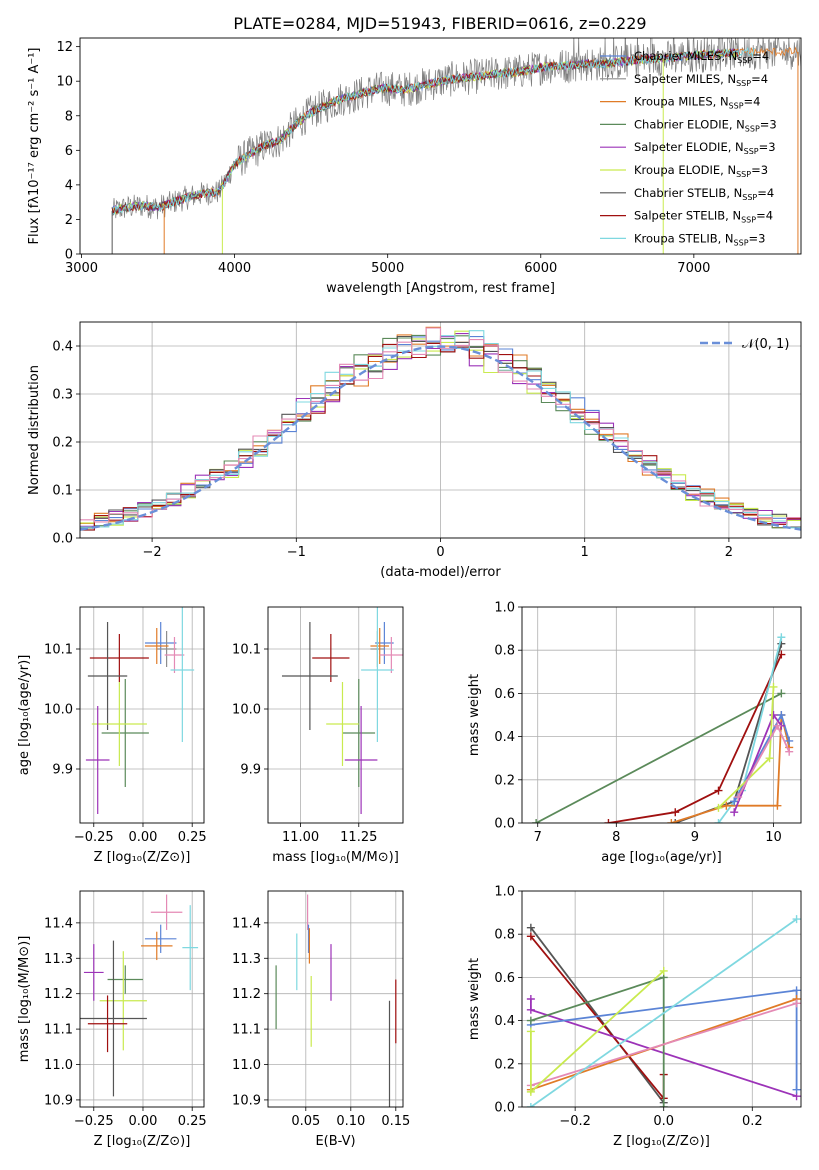 This screenshot has width=819, height=1170. What do you see at coordinates (69, 151) in the screenshot?
I see `y-tick-label: 6` at bounding box center [69, 151].